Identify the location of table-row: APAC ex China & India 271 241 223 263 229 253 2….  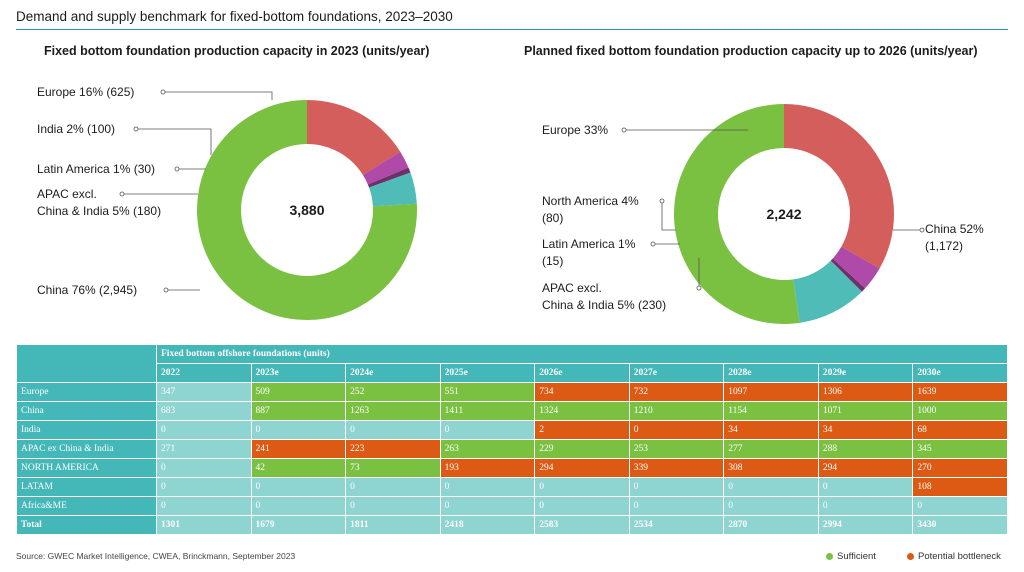
(512, 449).